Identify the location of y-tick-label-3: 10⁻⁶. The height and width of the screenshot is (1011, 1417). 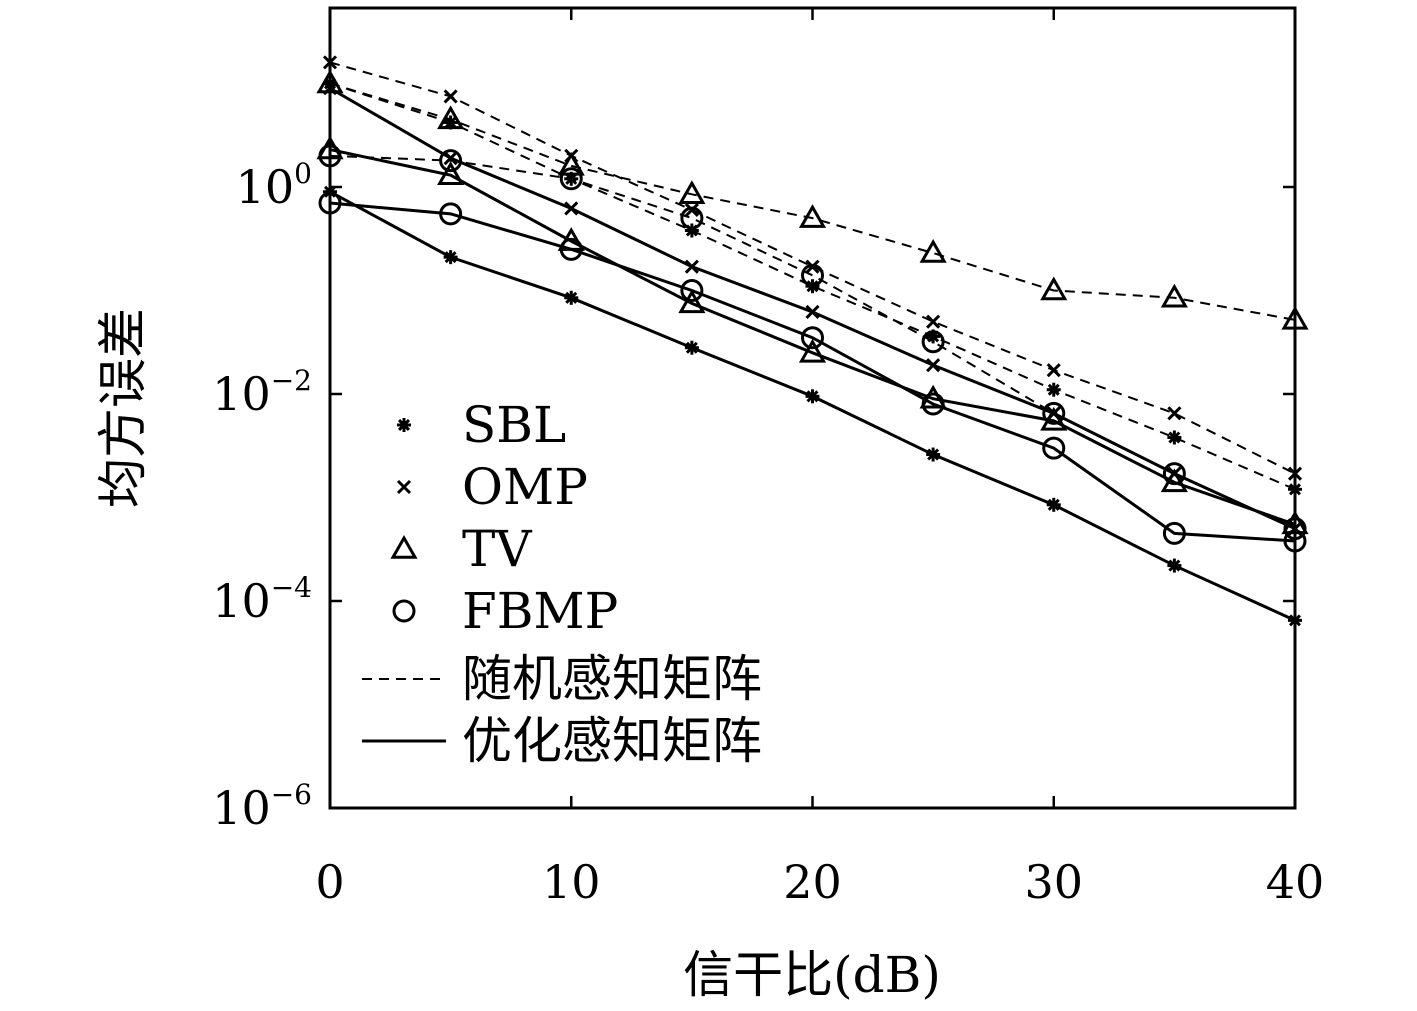
(262, 806).